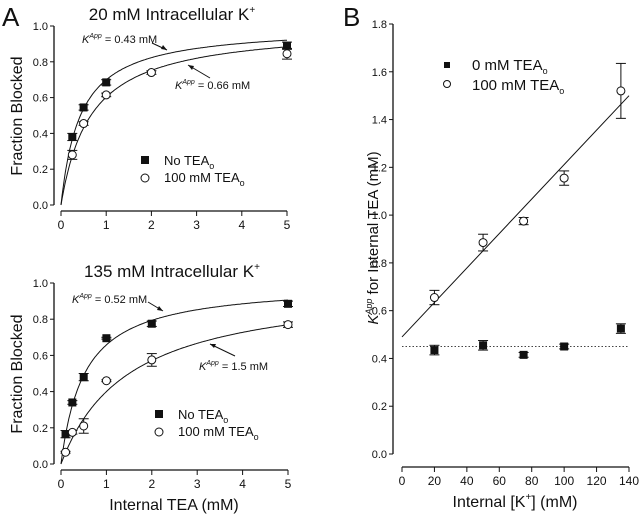 The width and height of the screenshot is (640, 519). Describe the element at coordinates (172, 271) in the screenshot. I see `bottom-panel-title: 135 mM Intracellular K+` at that location.